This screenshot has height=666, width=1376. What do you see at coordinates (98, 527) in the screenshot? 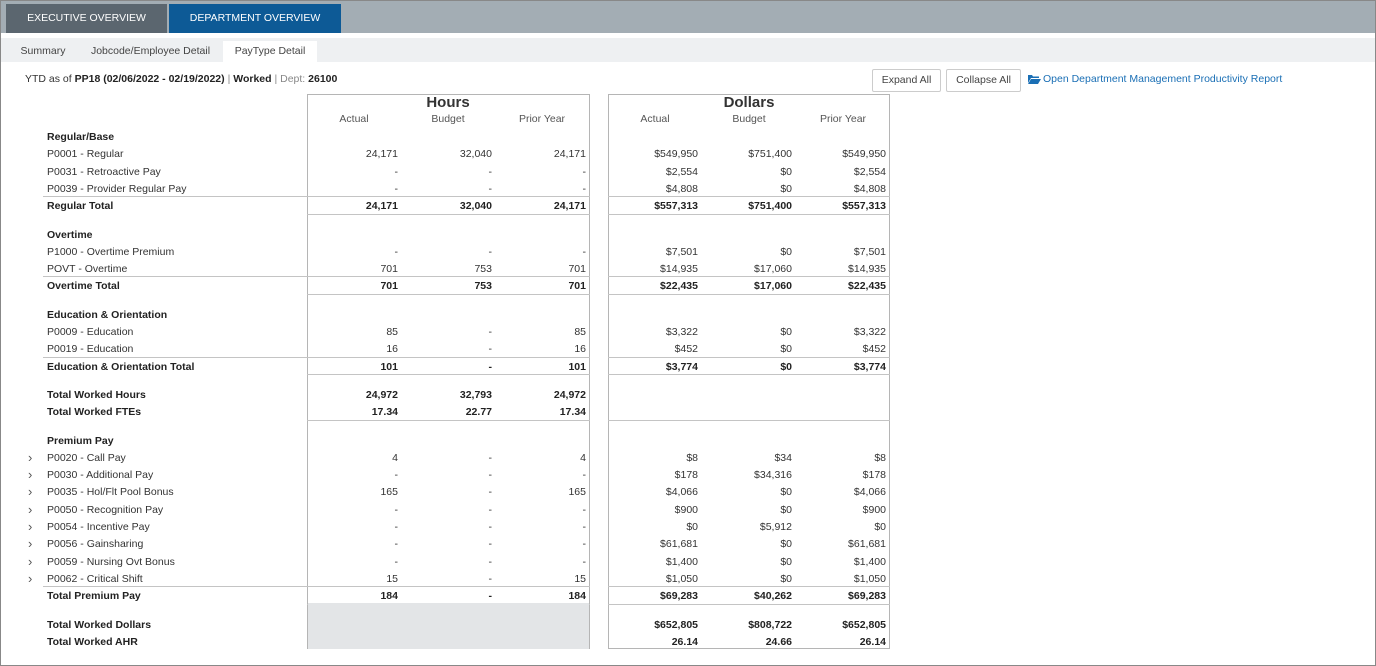
I see `row-label: P0054 - Incentive Pay` at bounding box center [98, 527].